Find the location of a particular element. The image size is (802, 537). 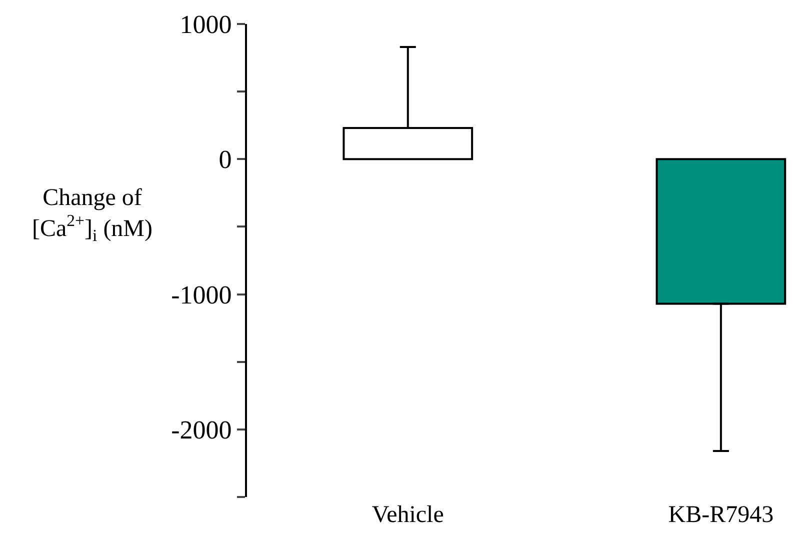

y-tick-label: 1000 is located at coordinates (206, 25).